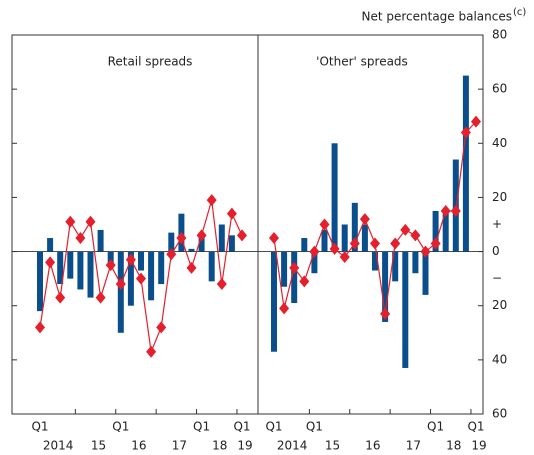  What do you see at coordinates (519, 12) in the screenshot?
I see `y-title-note: (c)` at bounding box center [519, 12].